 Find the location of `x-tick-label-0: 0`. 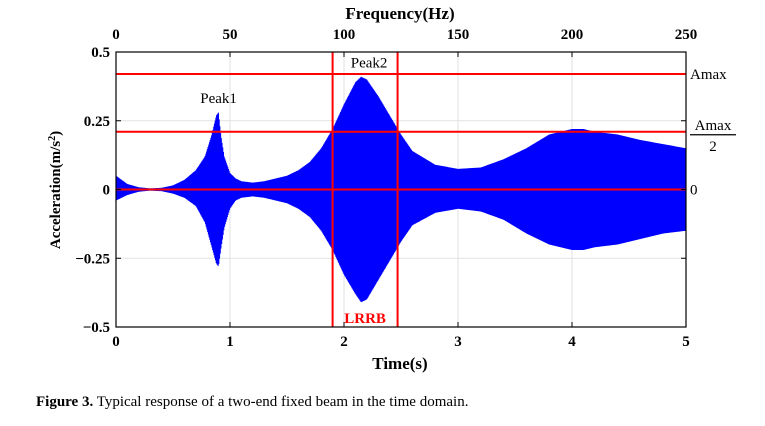

x-tick-label-0: 0 is located at coordinates (116, 342).